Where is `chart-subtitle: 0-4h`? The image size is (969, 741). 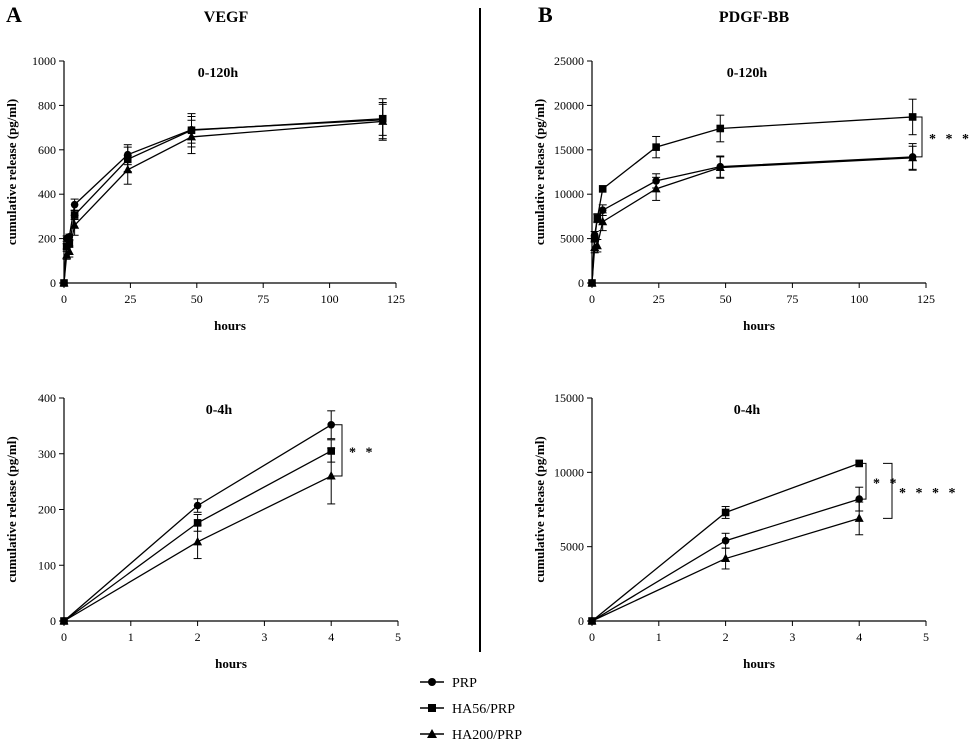 chart-subtitle: 0-4h is located at coordinates (219, 410).